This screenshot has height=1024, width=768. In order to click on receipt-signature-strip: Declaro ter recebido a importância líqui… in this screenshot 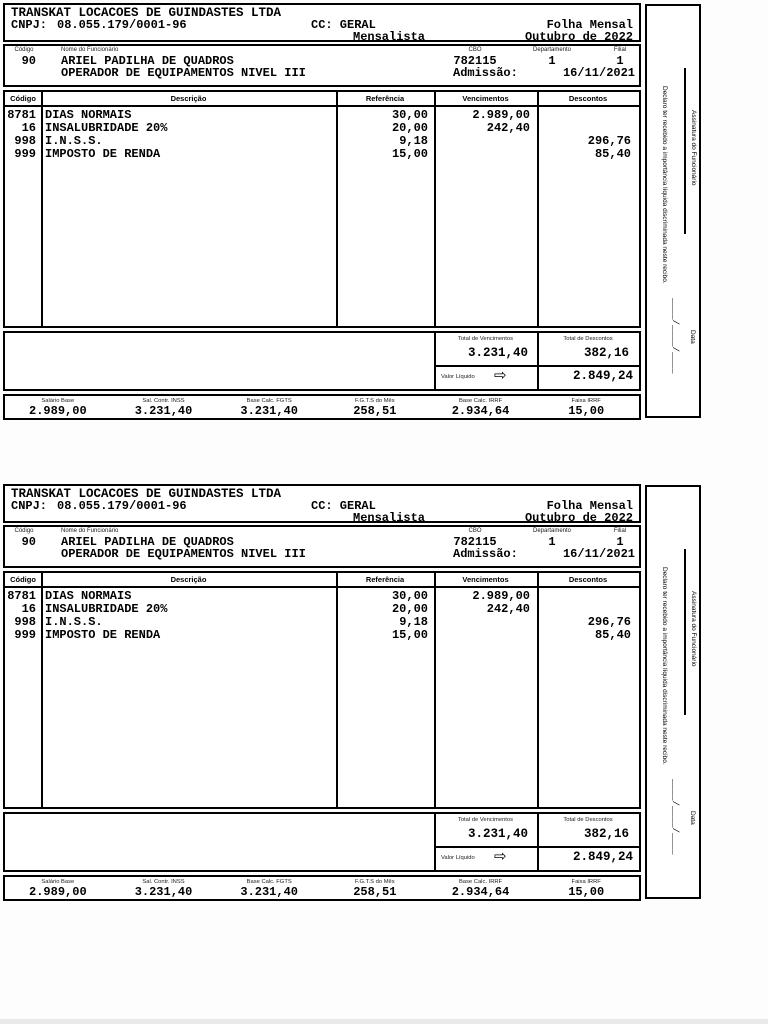, I will do `click(673, 692)`.